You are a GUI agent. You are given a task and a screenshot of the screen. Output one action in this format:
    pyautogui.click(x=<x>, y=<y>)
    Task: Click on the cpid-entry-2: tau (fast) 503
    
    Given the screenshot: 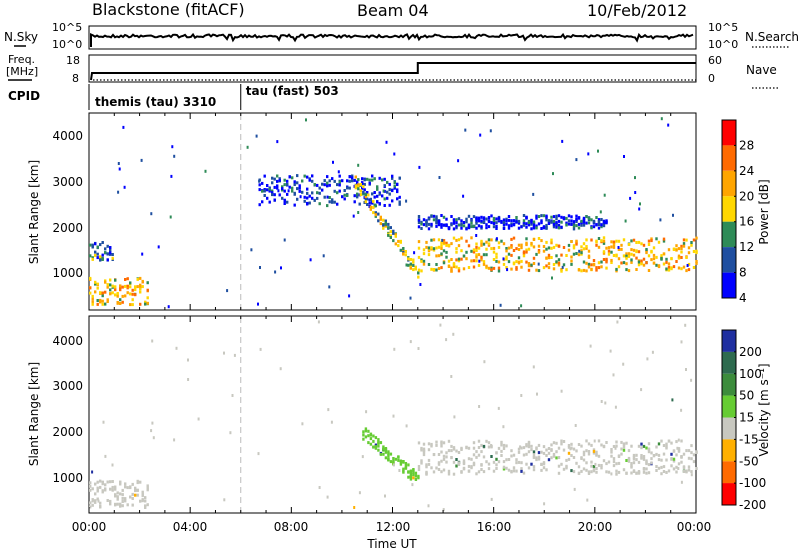 What is the action you would take?
    pyautogui.click(x=292, y=91)
    